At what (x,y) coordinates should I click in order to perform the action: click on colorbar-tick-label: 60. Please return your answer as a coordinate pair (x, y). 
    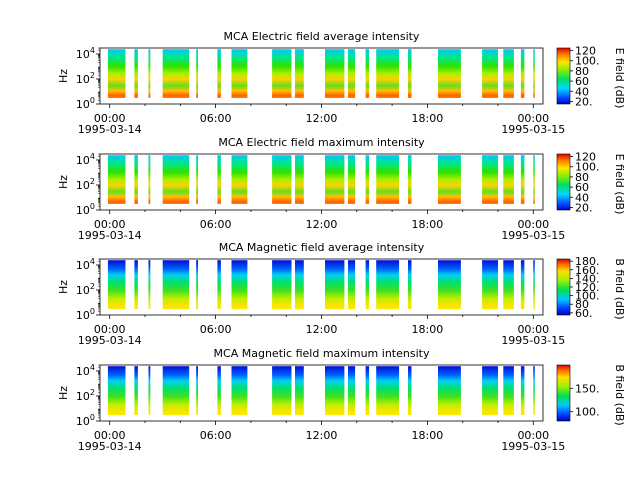
    Looking at the image, I should click on (582, 81).